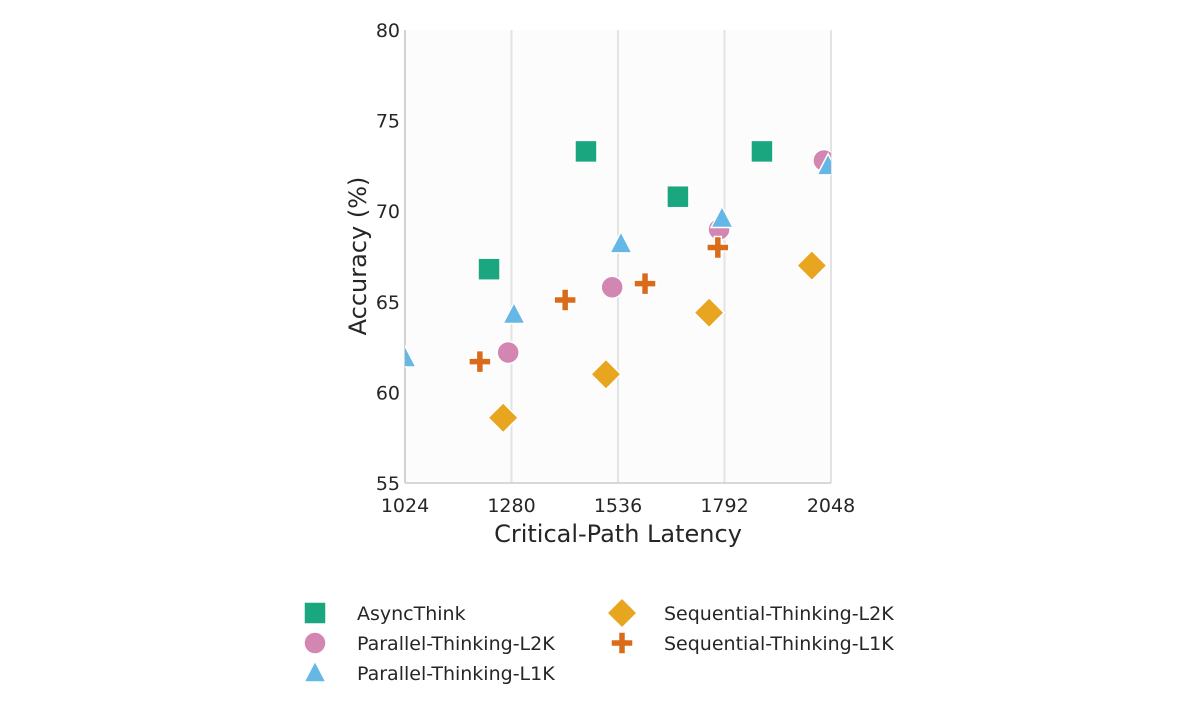  What do you see at coordinates (779, 614) in the screenshot?
I see `legend-label-sequential-thinking-l2k: Sequential-Thinking-L2K` at bounding box center [779, 614].